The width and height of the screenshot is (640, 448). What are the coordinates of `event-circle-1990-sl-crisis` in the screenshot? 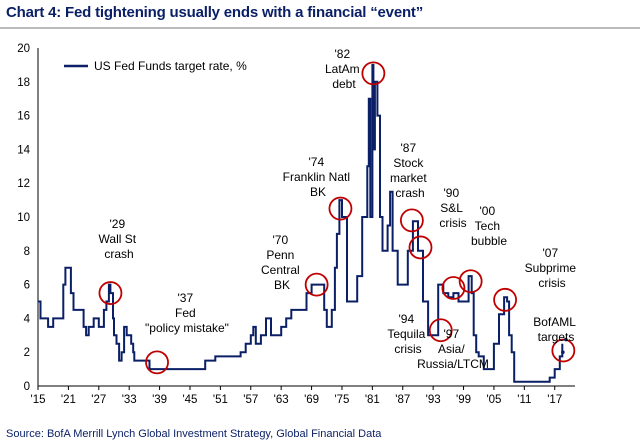 It's located at (420, 247).